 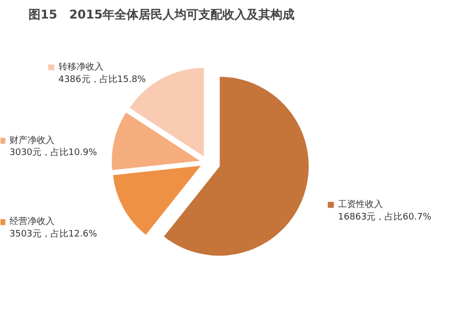 What do you see at coordinates (31, 140) in the screenshot?
I see `legend-label: 财产净收入` at bounding box center [31, 140].